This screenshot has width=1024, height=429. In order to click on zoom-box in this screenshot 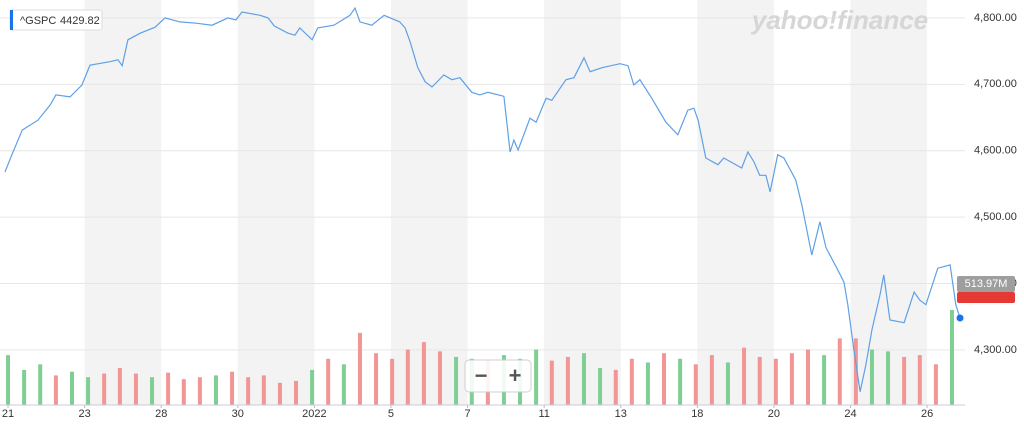, I will do `click(498, 376)`.